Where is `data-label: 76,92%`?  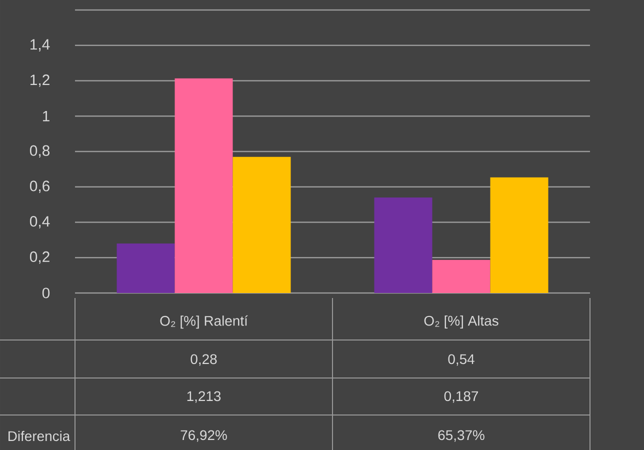 data-label: 76,92% is located at coordinates (203, 436).